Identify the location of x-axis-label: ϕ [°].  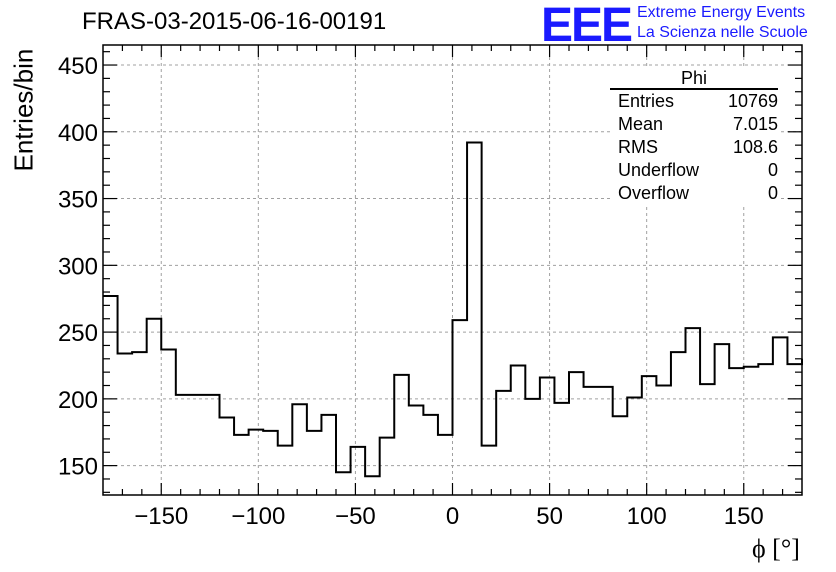
(776, 548).